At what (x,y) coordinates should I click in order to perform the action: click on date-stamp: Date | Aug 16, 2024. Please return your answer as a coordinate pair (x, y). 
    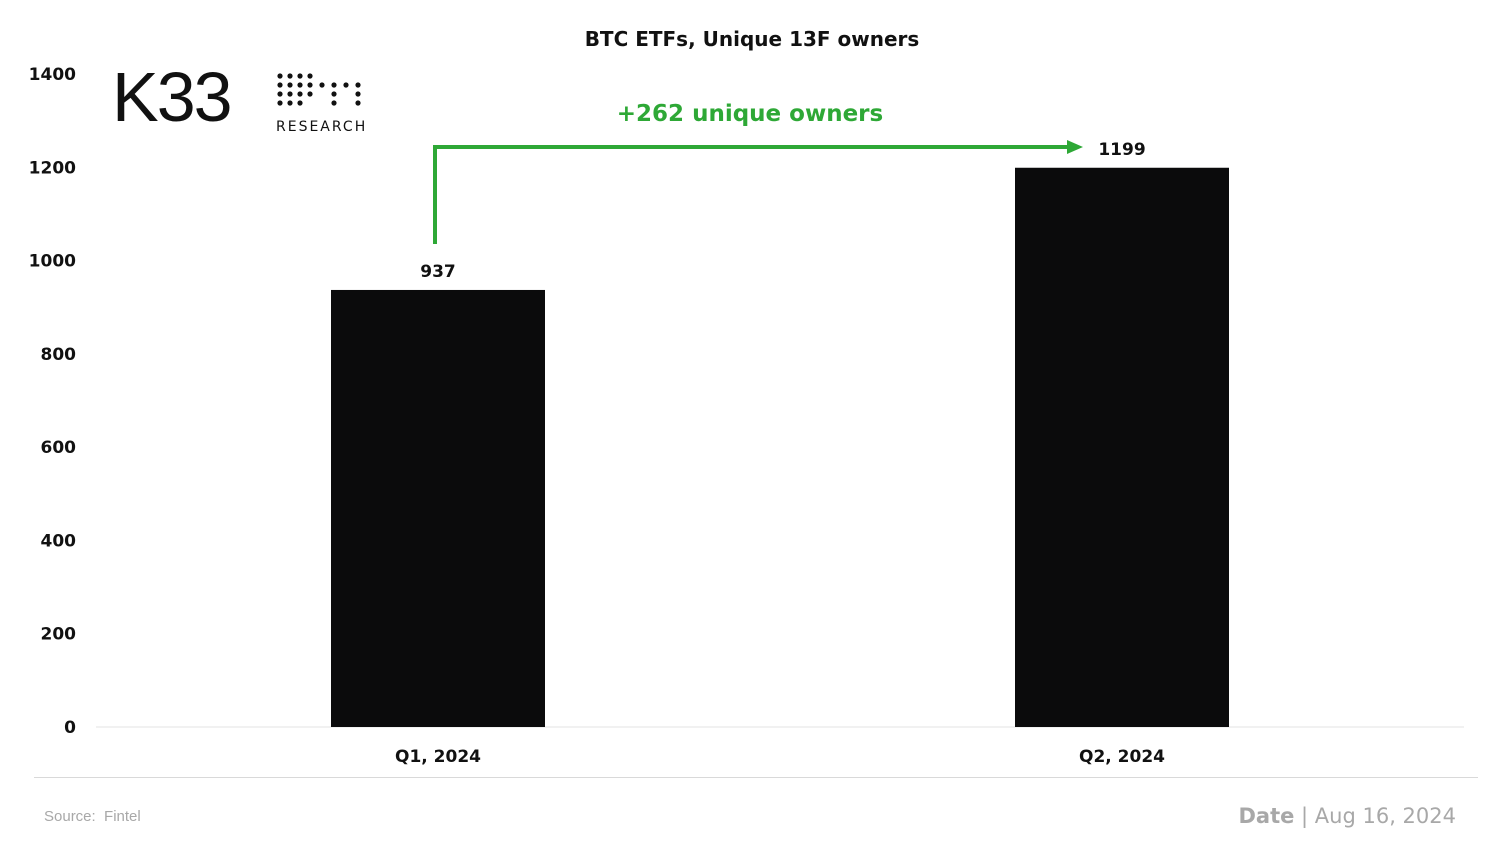
    Looking at the image, I should click on (1347, 816).